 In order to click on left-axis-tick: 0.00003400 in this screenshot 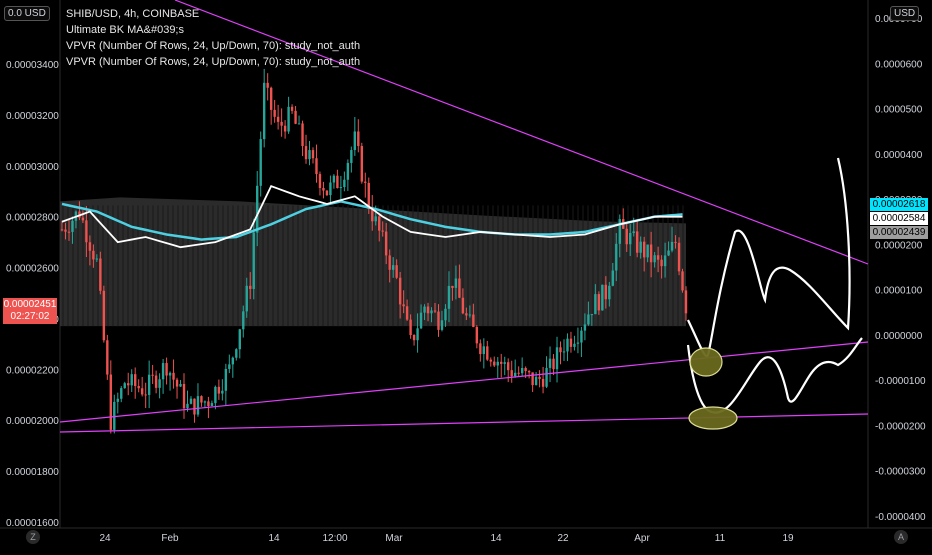, I will do `click(32, 65)`.